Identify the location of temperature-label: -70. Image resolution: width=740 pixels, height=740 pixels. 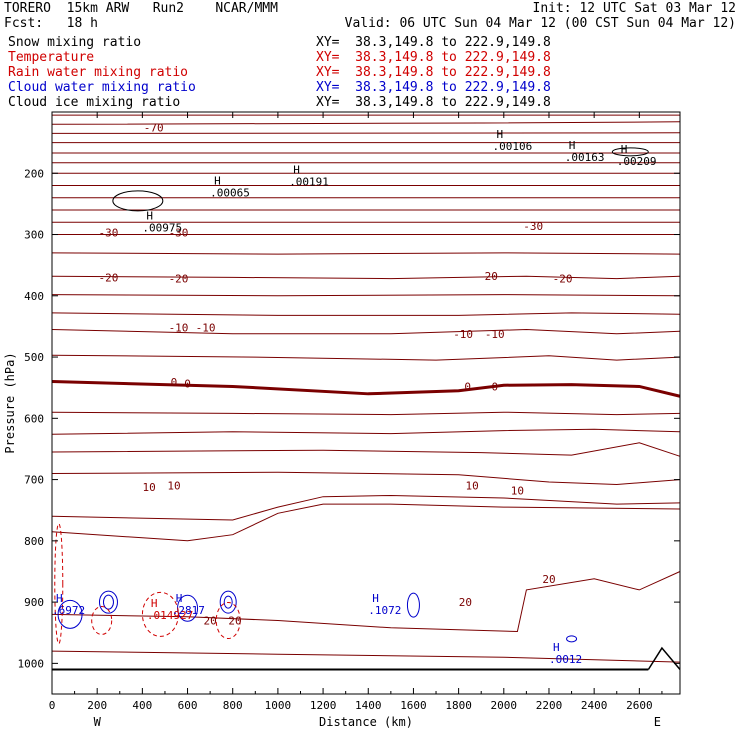
(154, 127).